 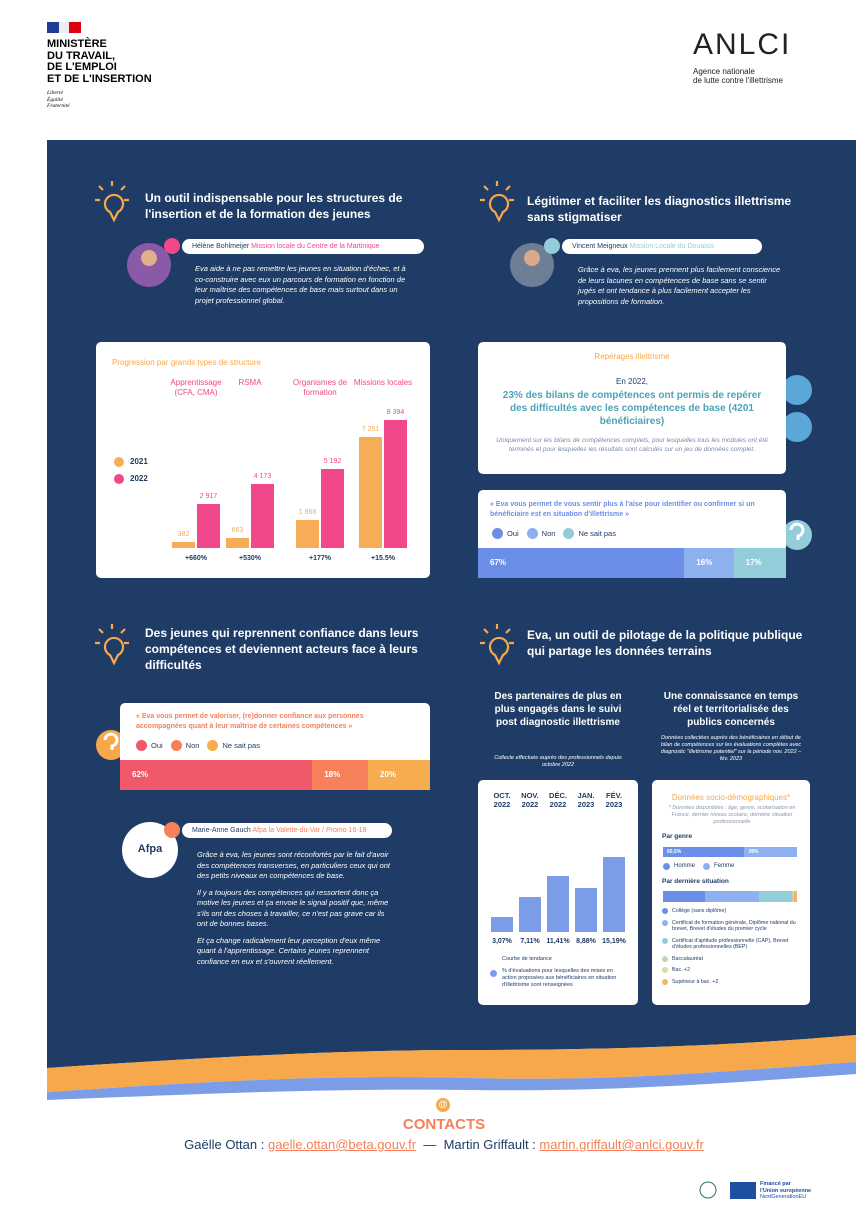 What do you see at coordinates (192, 745) in the screenshot?
I see `legend-label: Non` at bounding box center [192, 745].